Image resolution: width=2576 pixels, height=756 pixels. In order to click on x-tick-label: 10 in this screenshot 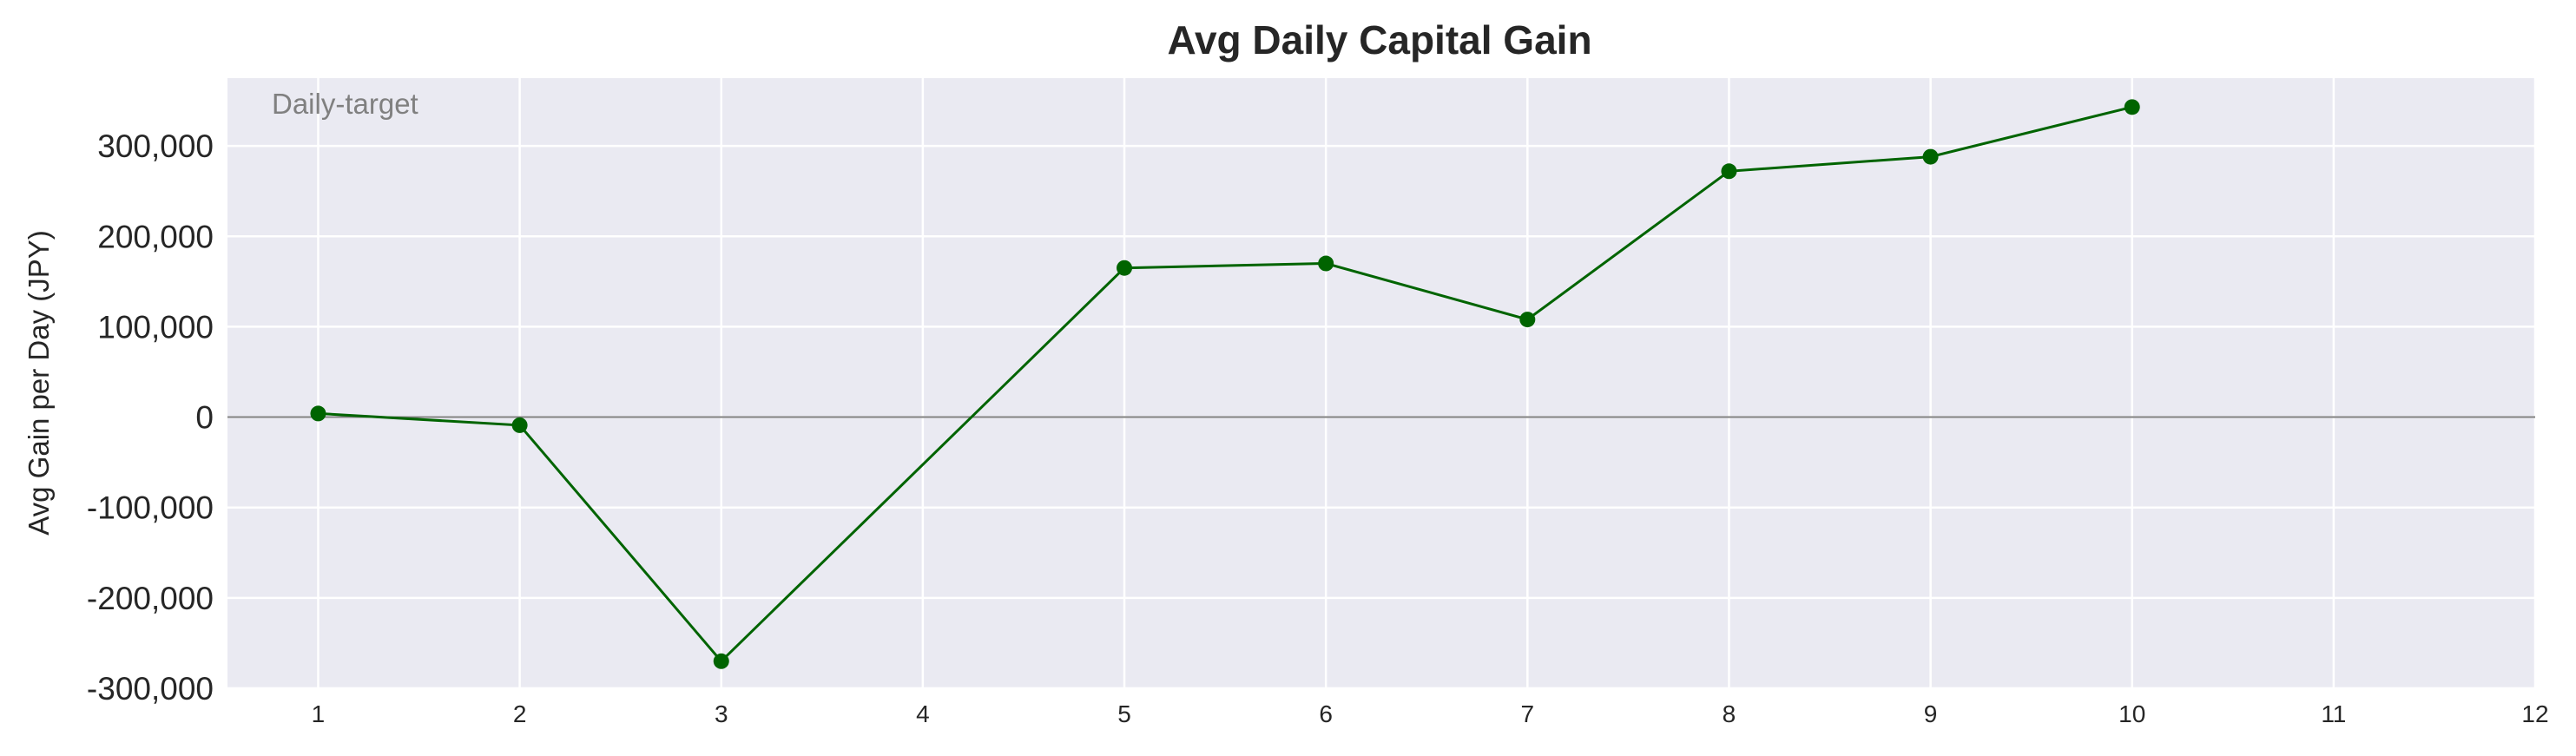, I will do `click(2131, 713)`.